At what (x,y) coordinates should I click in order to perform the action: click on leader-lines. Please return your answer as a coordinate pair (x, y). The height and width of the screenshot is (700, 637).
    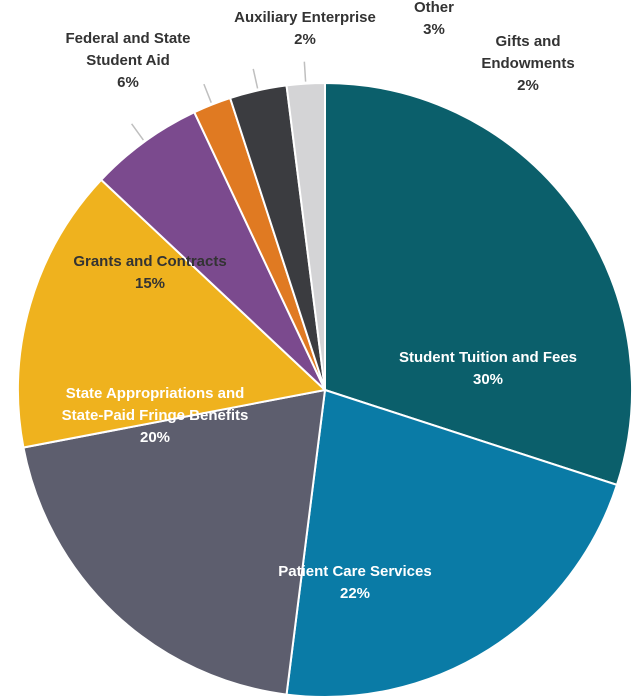
    Looking at the image, I should click on (219, 101).